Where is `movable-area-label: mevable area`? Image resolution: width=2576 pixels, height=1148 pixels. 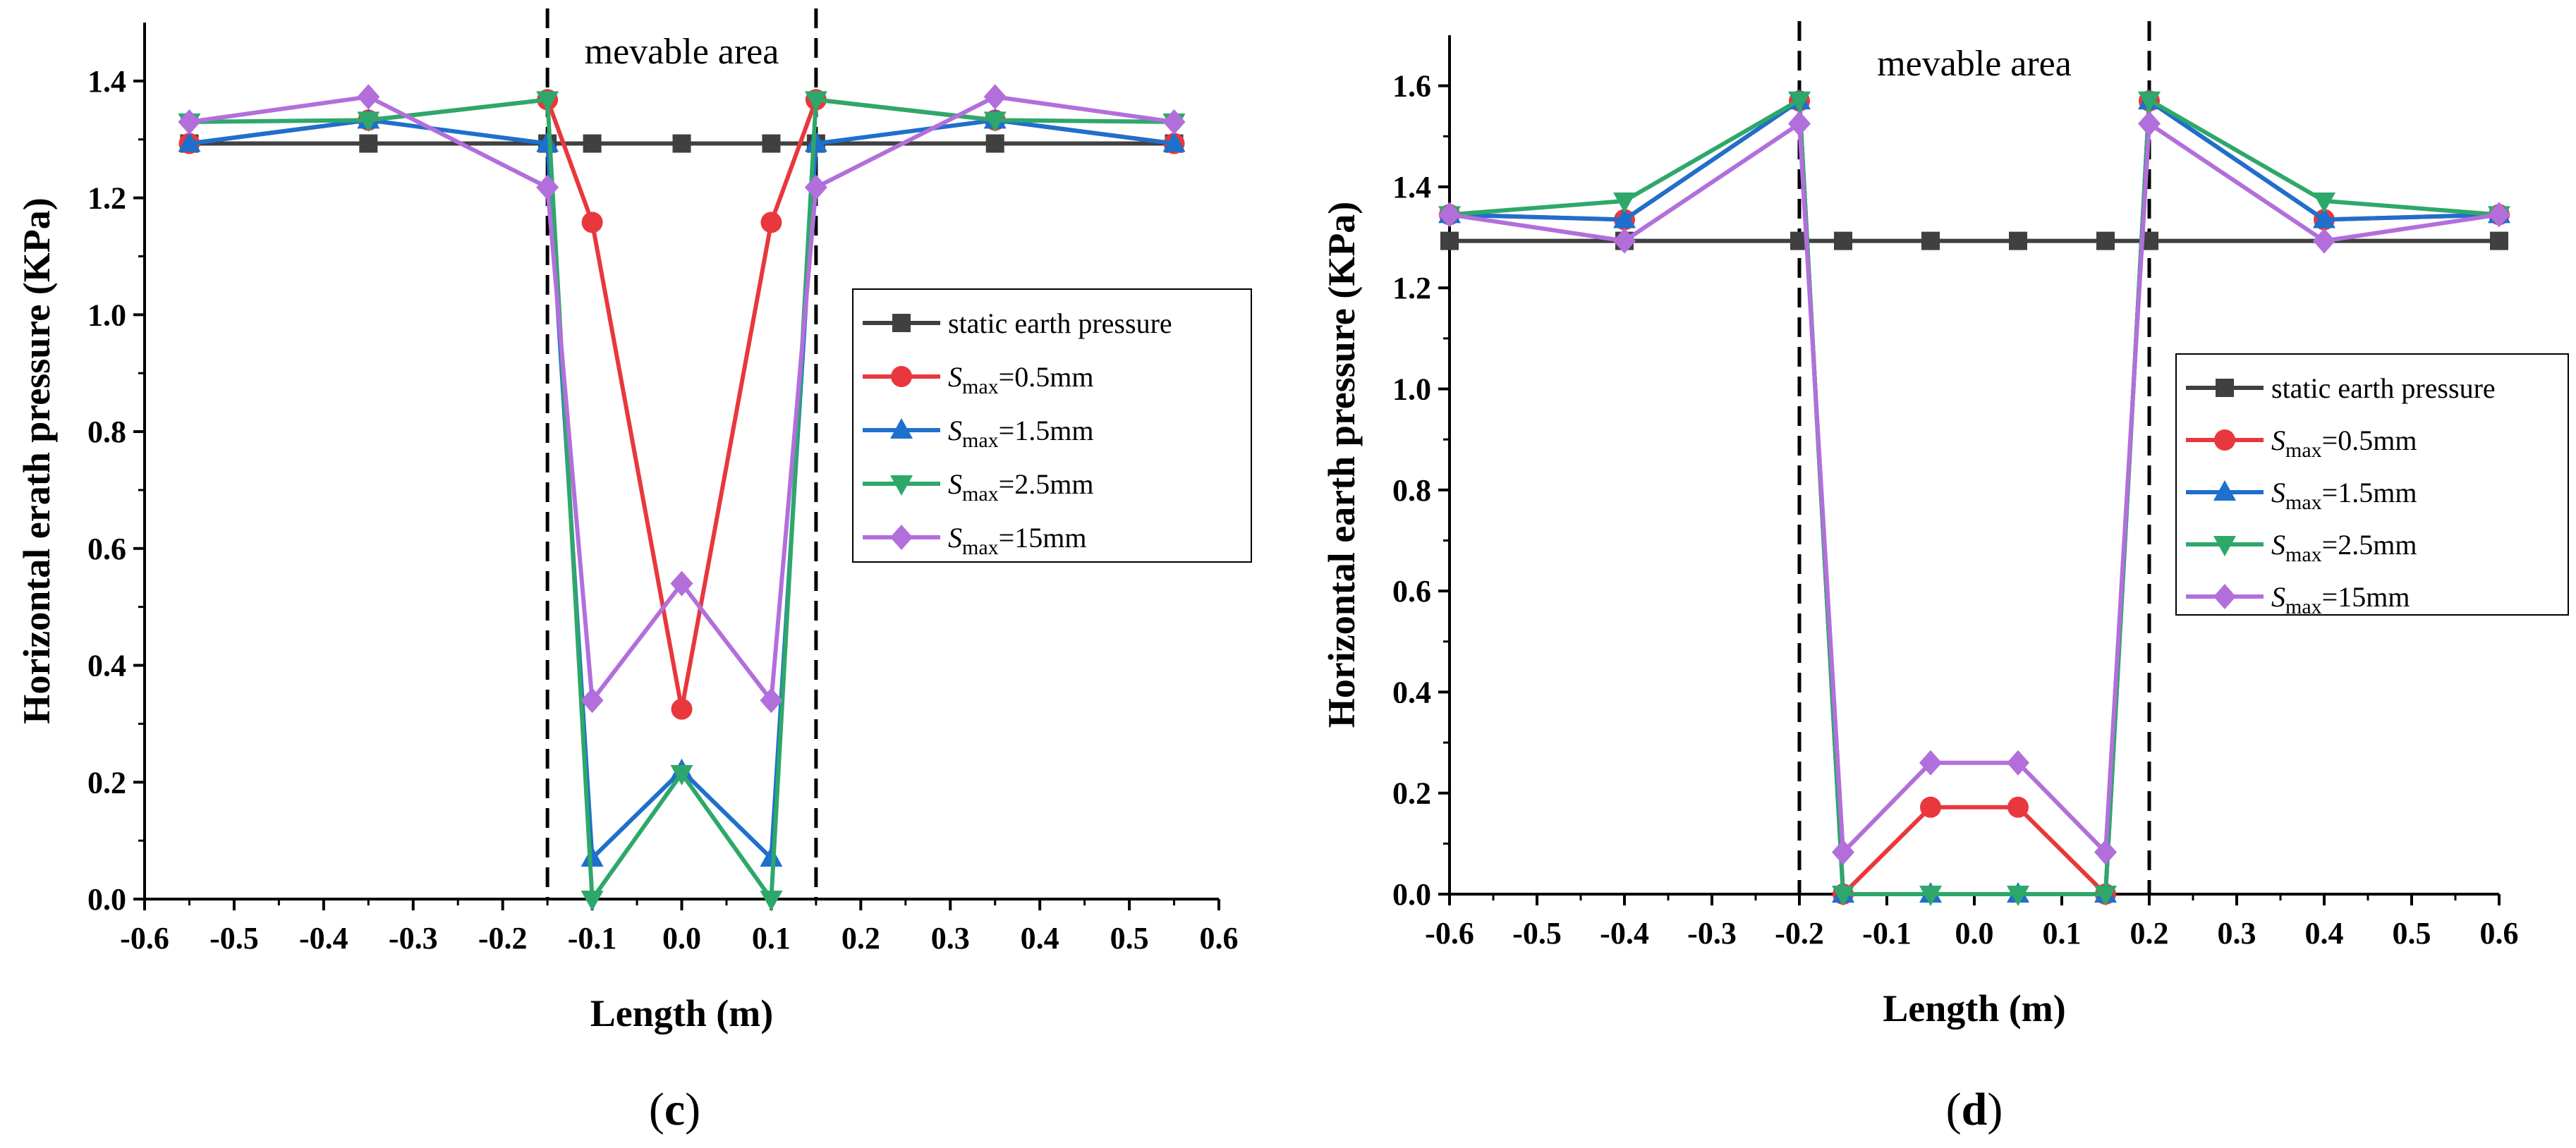 movable-area-label: mevable area is located at coordinates (1975, 64).